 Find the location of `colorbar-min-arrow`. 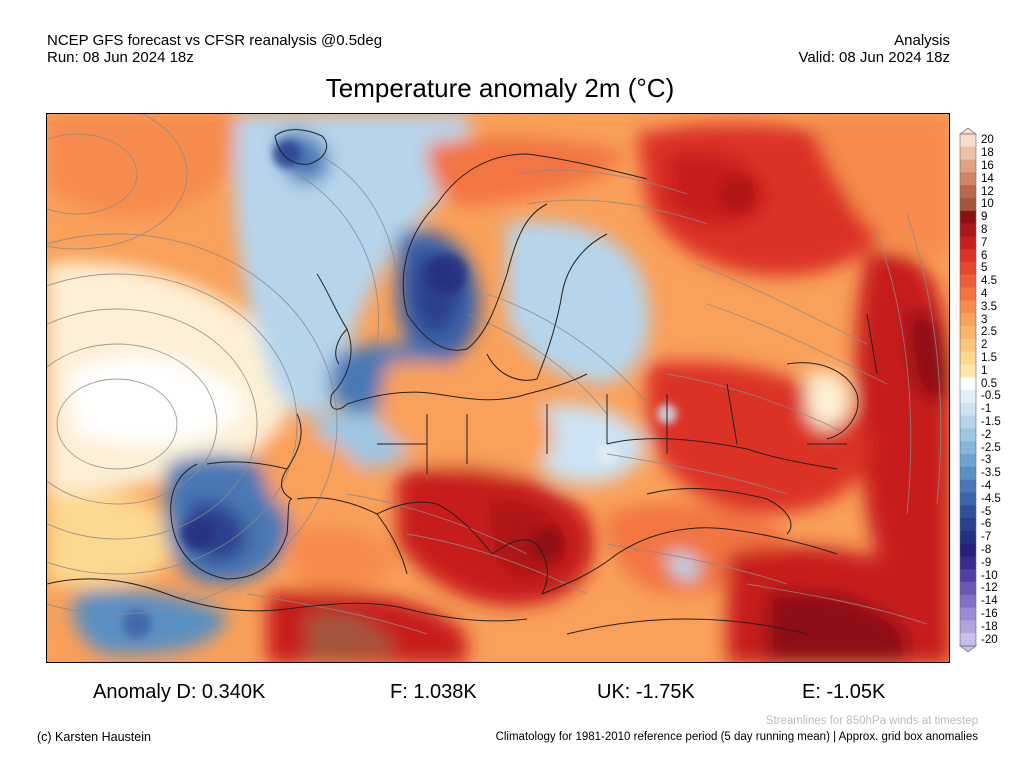

colorbar-min-arrow is located at coordinates (968, 648).